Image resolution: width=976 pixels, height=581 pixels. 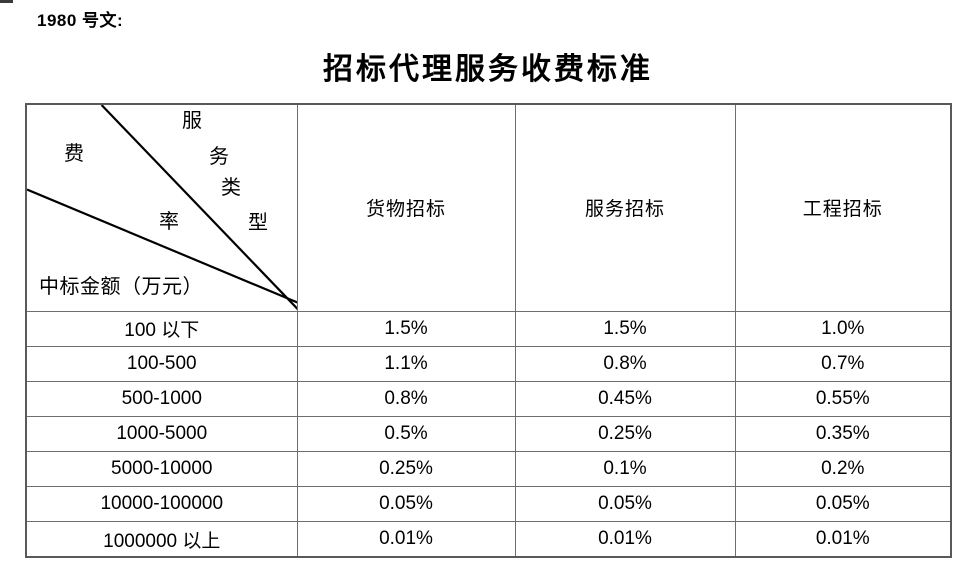 I want to click on column-header-goods: 货物招标, so click(x=406, y=207).